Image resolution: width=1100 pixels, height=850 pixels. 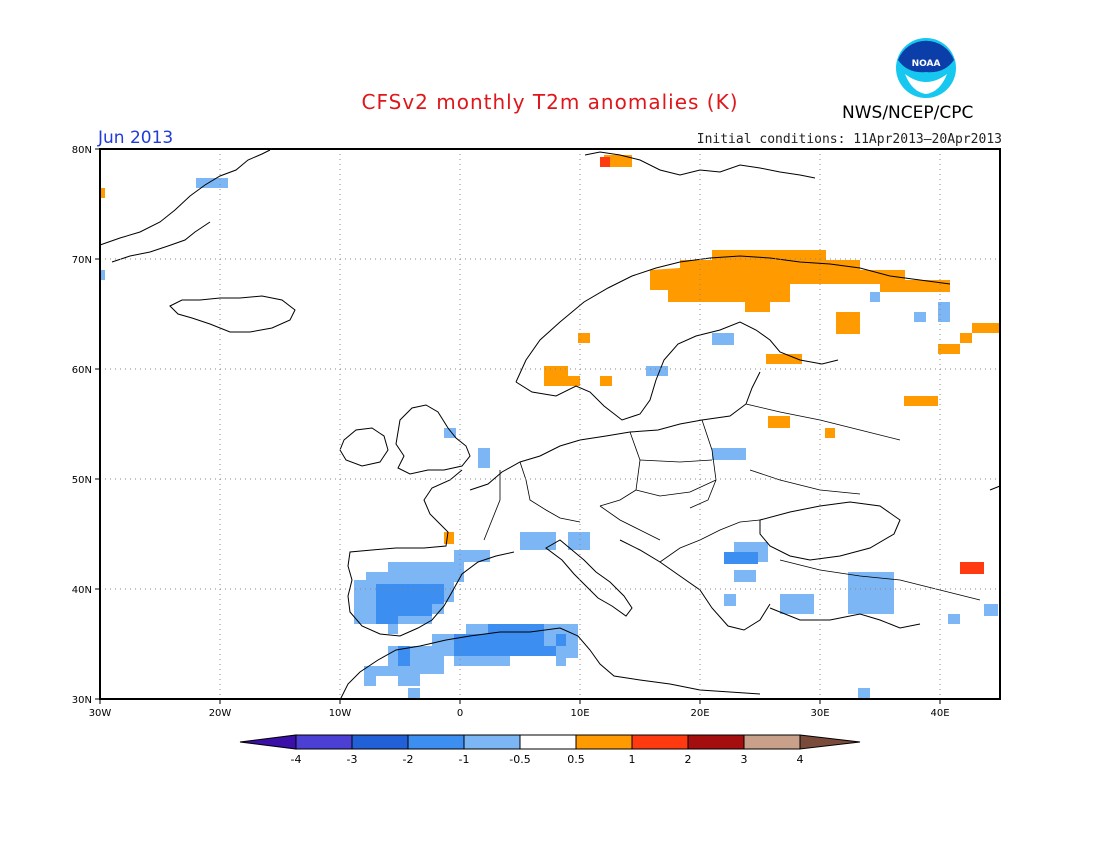 I want to click on lon-label: 0, so click(x=460, y=713).